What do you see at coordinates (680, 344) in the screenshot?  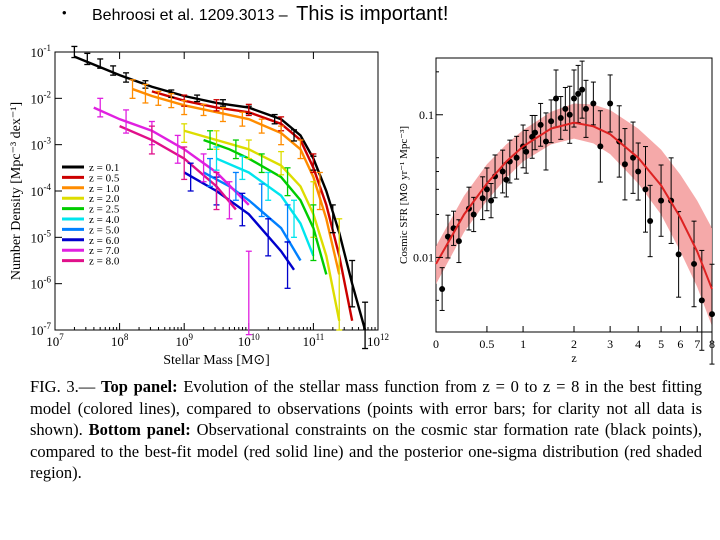 I see `csfr-xtick-label-7: 6` at bounding box center [680, 344].